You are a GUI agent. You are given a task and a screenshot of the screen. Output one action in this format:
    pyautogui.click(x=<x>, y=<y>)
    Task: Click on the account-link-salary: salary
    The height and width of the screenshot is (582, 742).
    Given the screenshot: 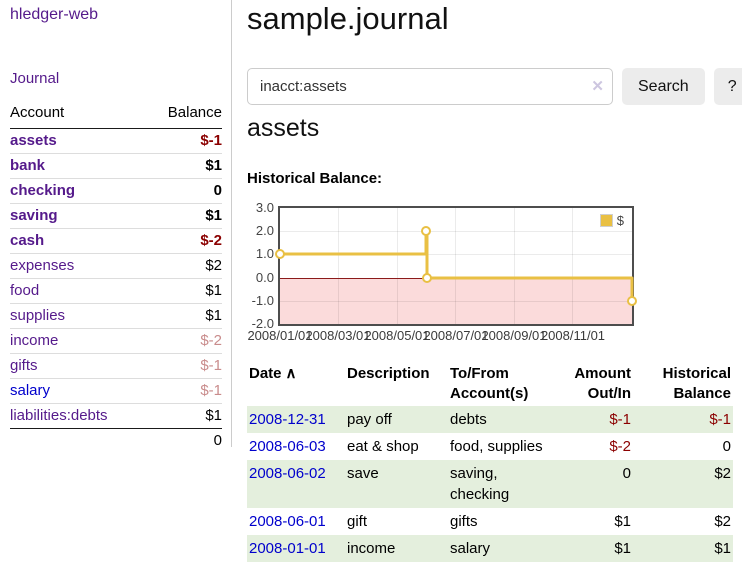 What is the action you would take?
    pyautogui.click(x=30, y=390)
    